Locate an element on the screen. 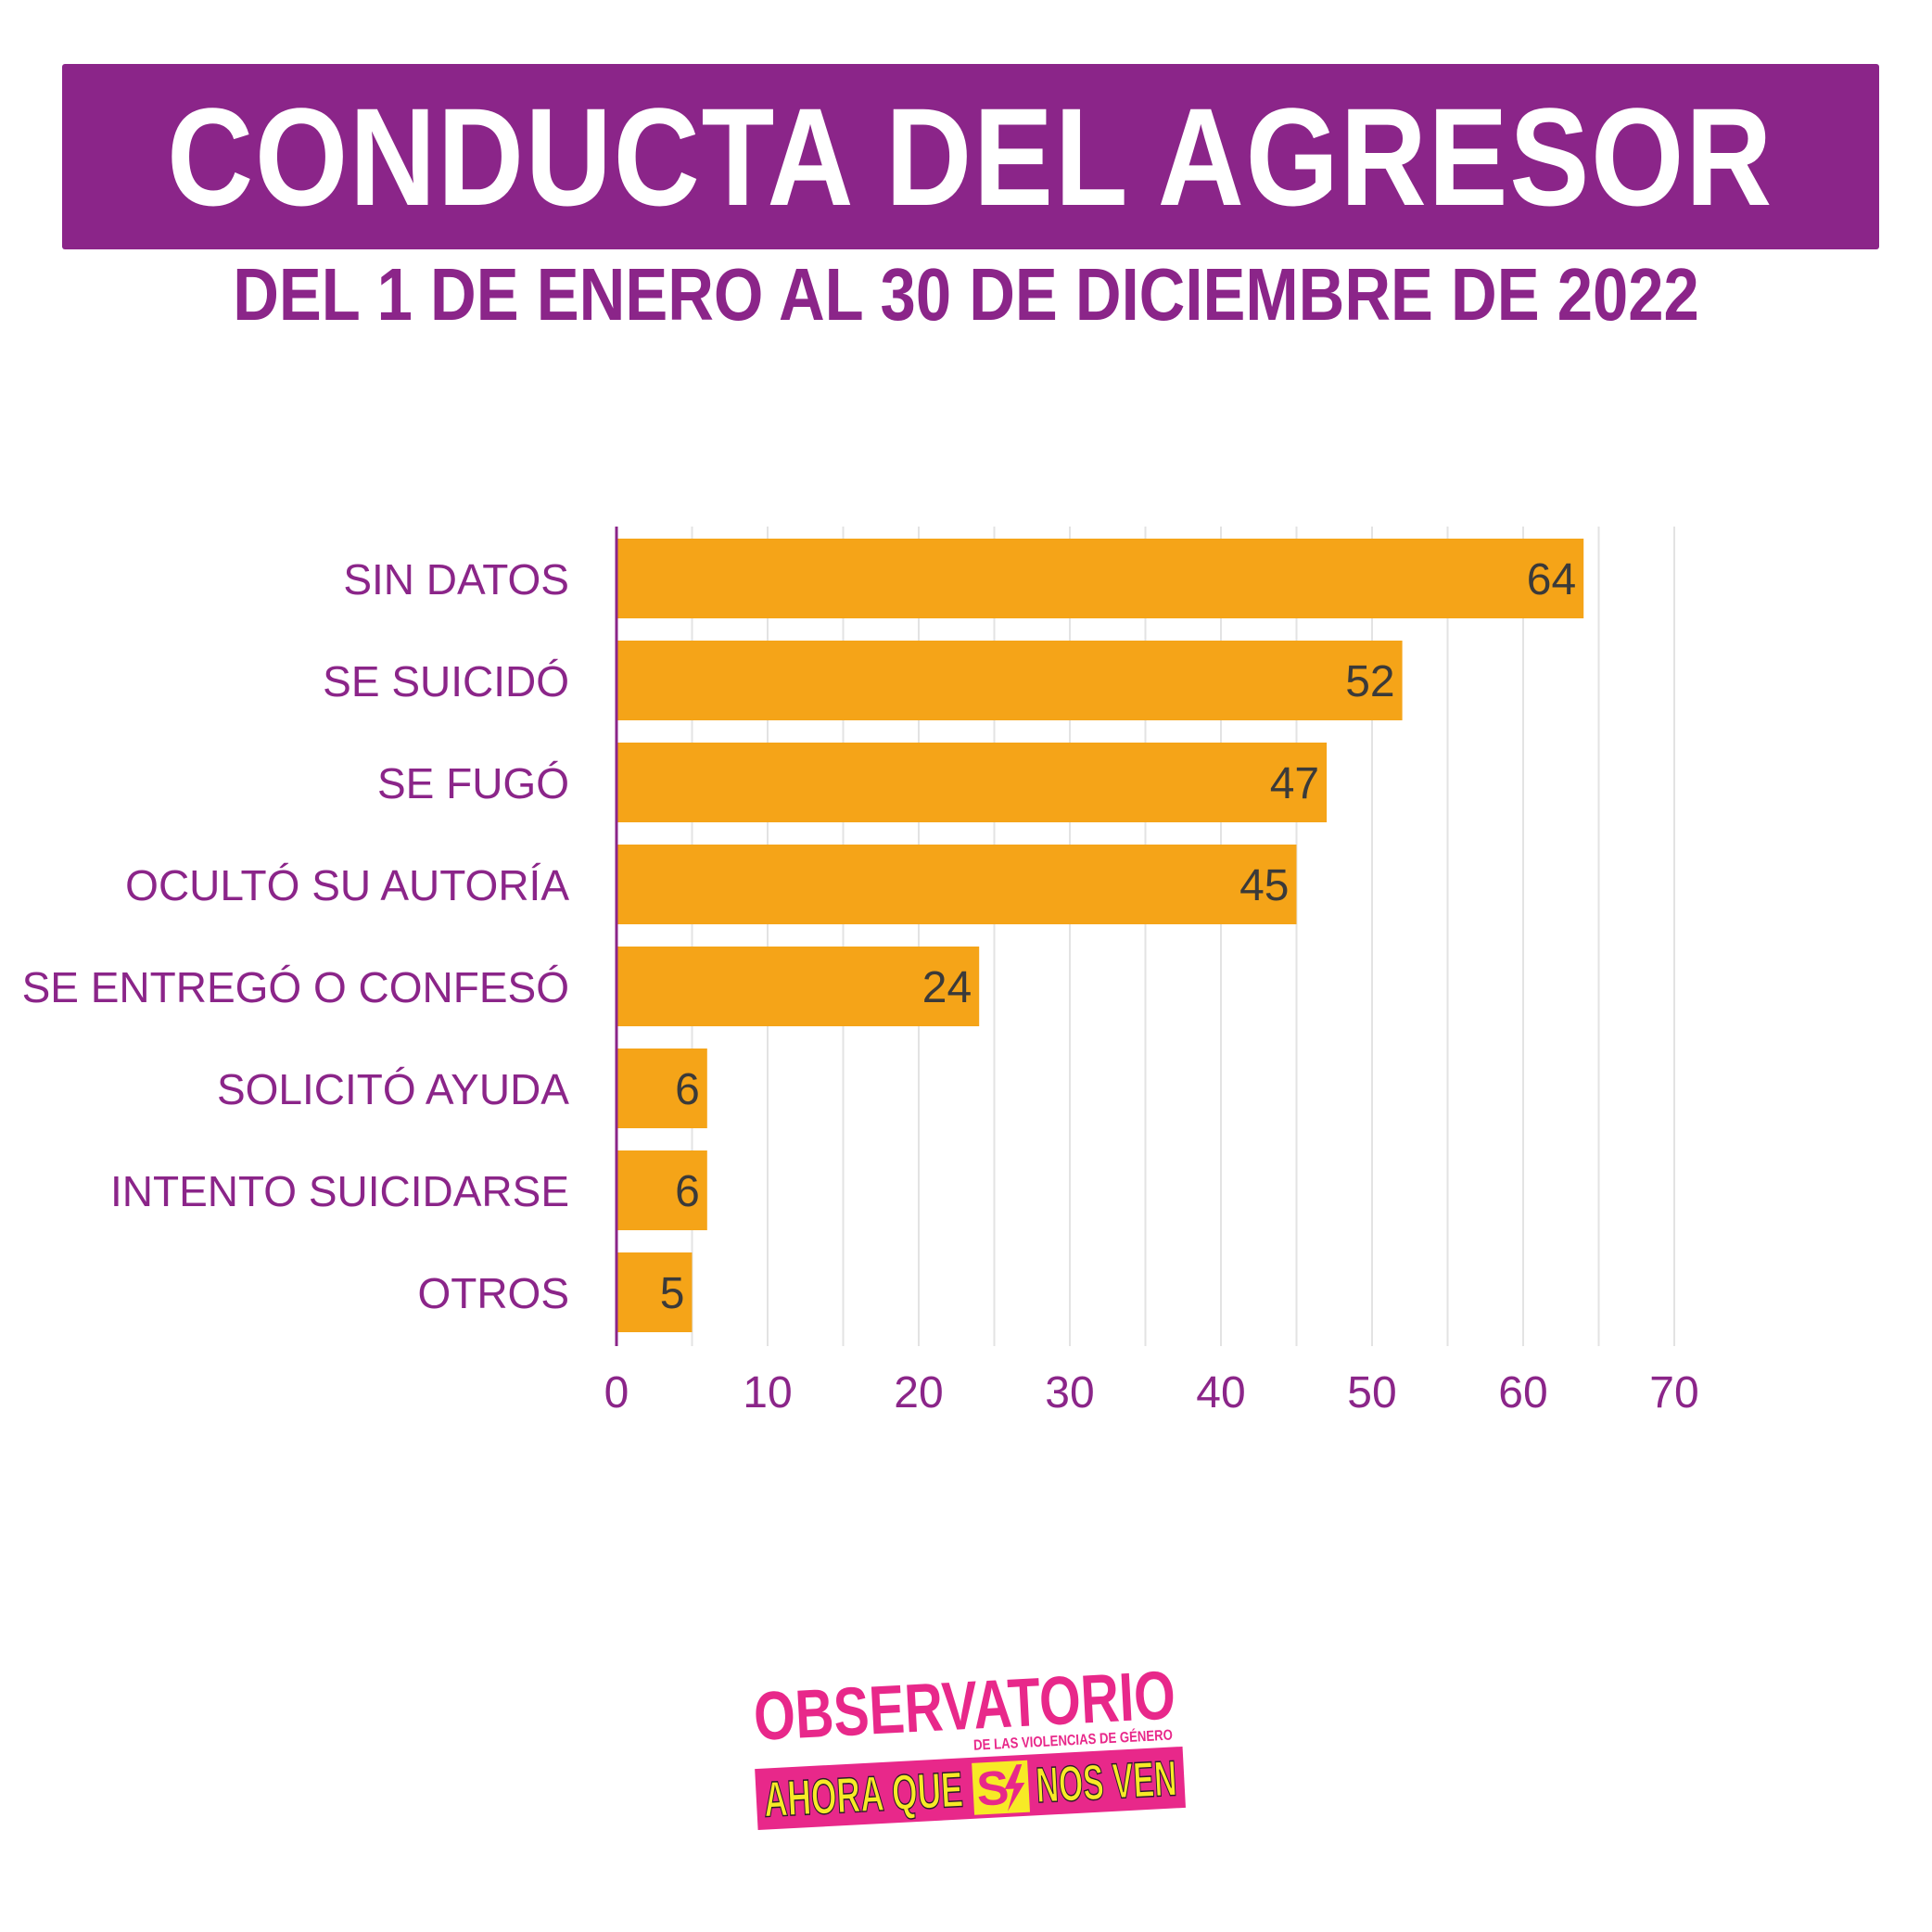 This screenshot has height=1932, width=1932. x-tick-label: 40 is located at coordinates (1220, 1392).